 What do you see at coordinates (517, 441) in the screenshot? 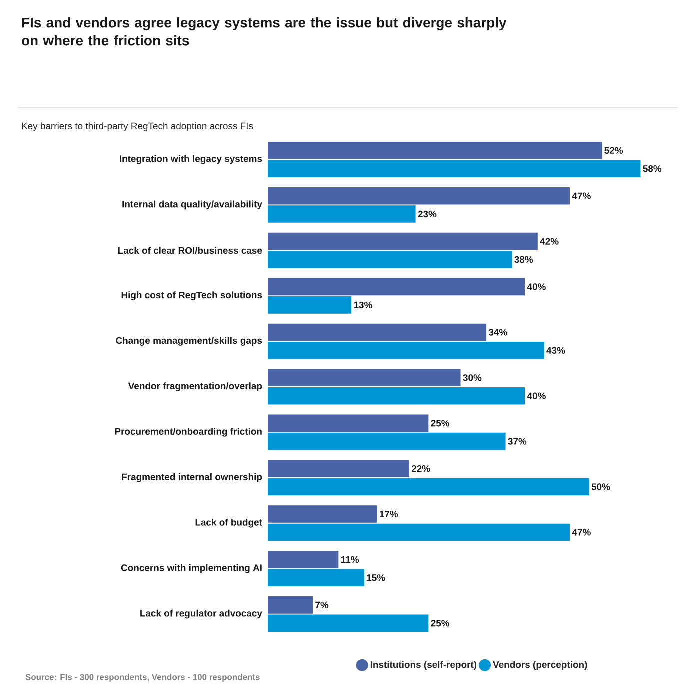
I see `data-label: 37%` at bounding box center [517, 441].